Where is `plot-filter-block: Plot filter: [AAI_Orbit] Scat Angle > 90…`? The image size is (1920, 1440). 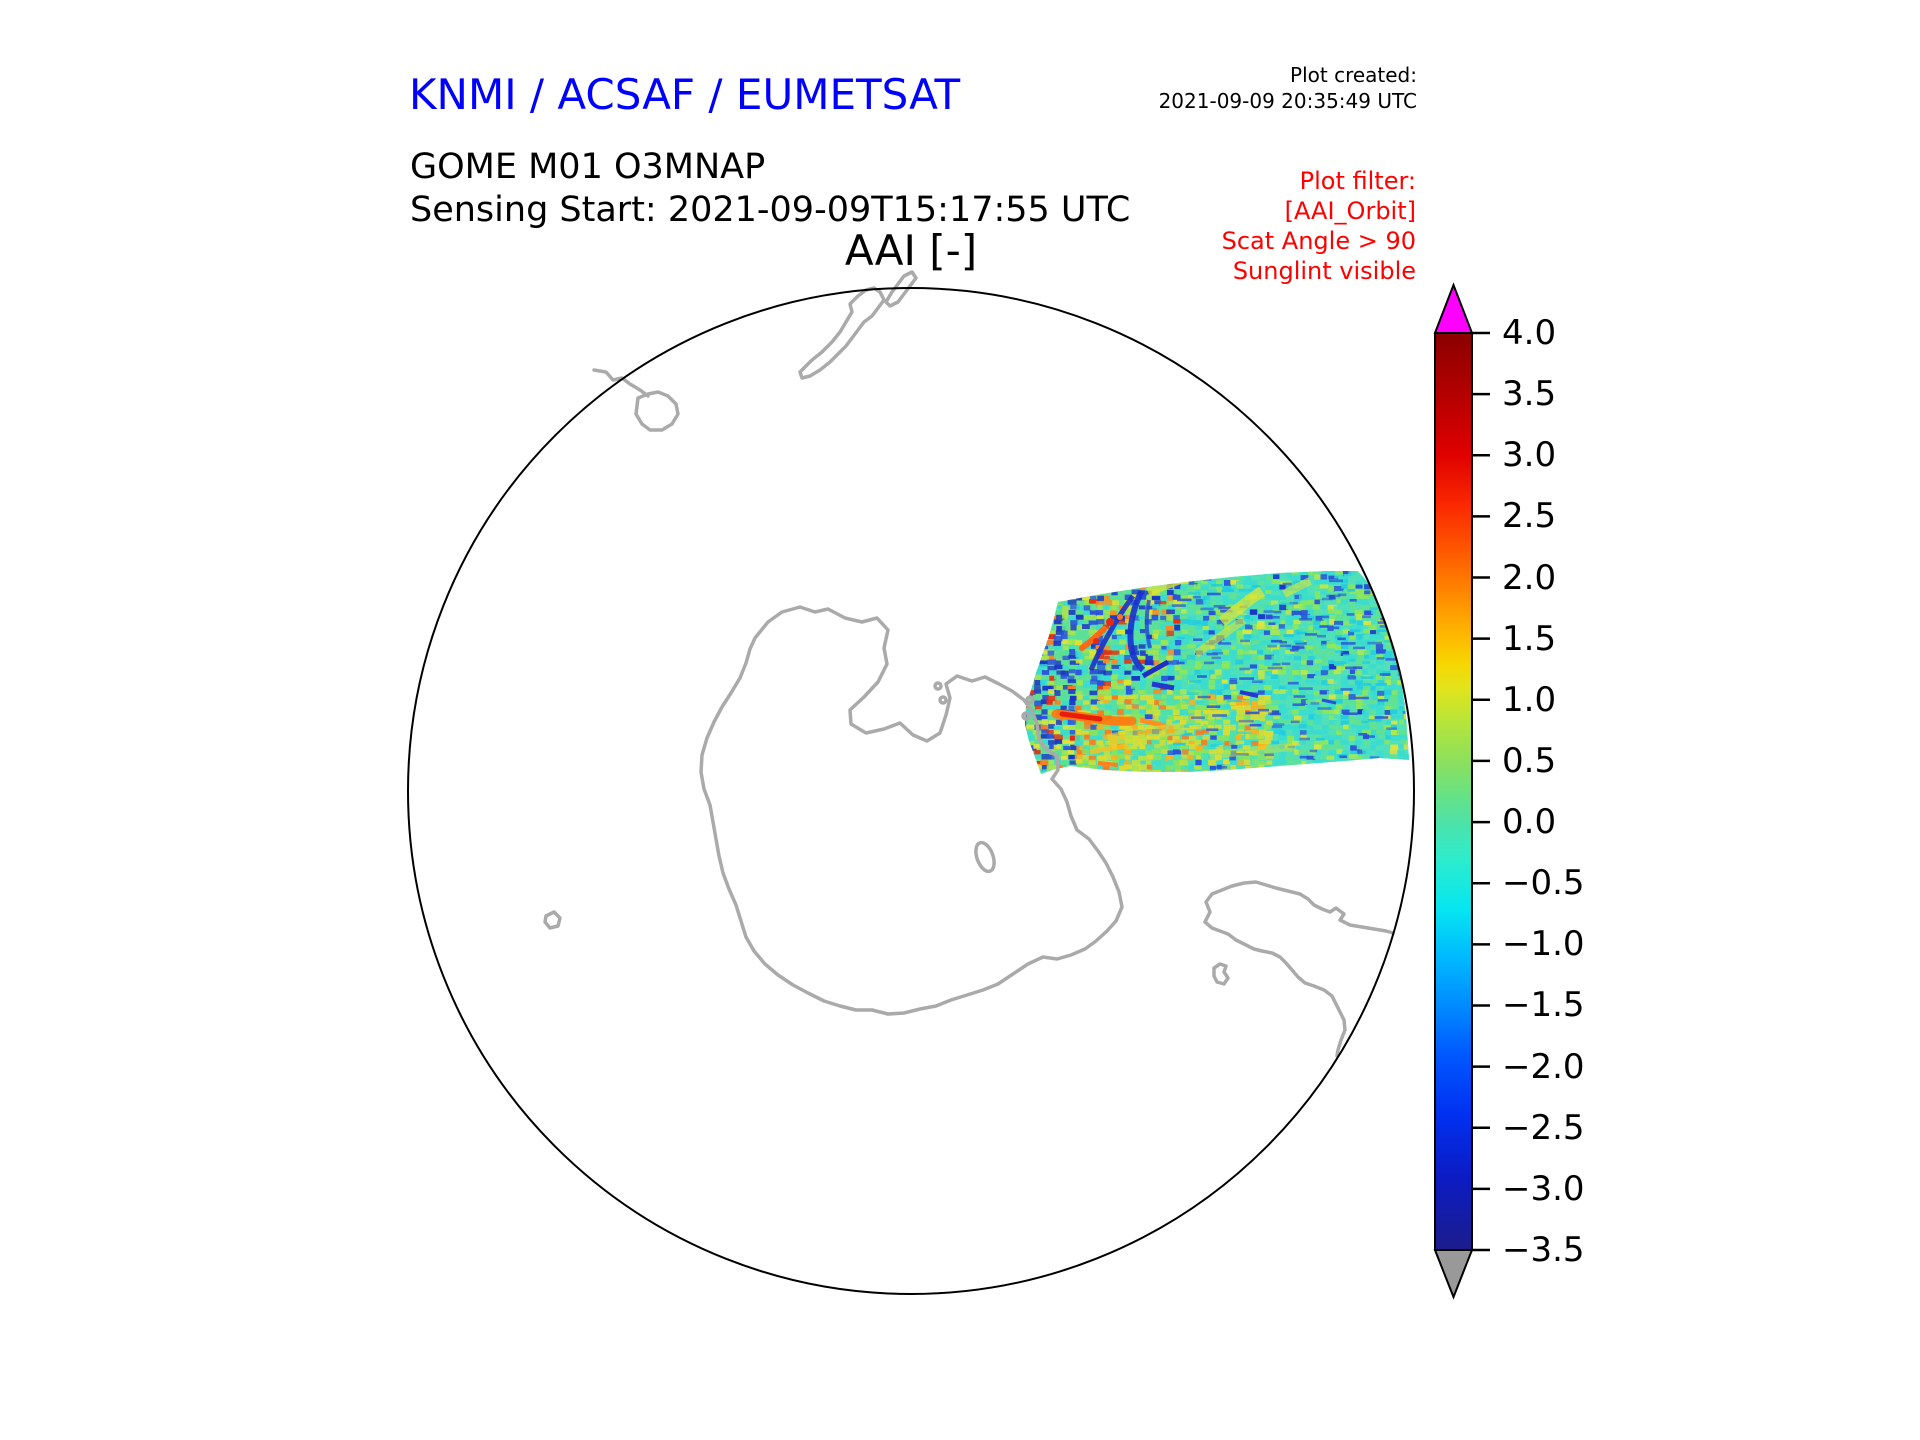 plot-filter-block: Plot filter: [AAI_Orbit] Scat Angle > 90… is located at coordinates (1258, 226).